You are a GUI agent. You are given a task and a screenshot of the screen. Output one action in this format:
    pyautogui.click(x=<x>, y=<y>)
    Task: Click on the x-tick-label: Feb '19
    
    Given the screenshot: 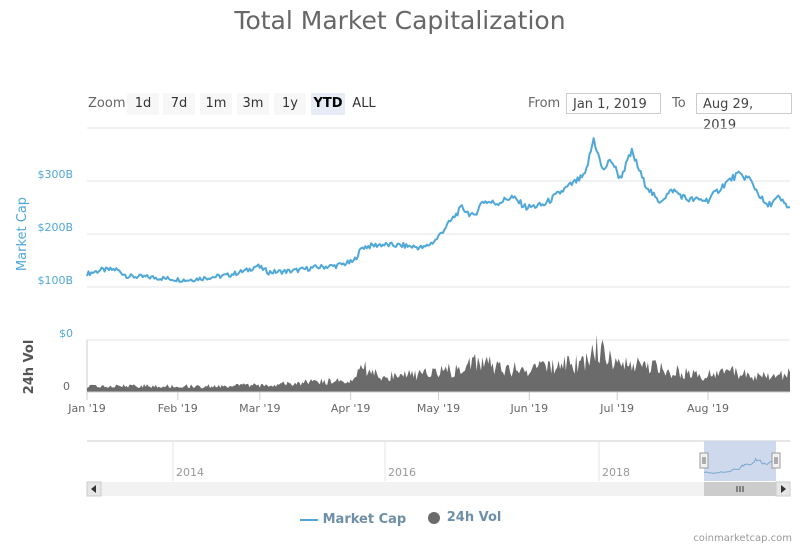 What is the action you would take?
    pyautogui.click(x=178, y=408)
    